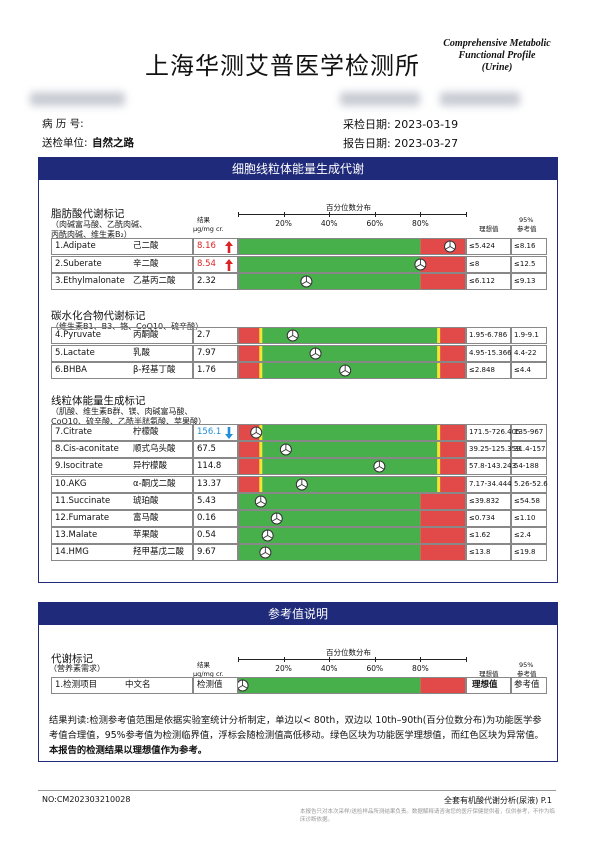  I want to click on value: 2023-03-27, so click(426, 143).